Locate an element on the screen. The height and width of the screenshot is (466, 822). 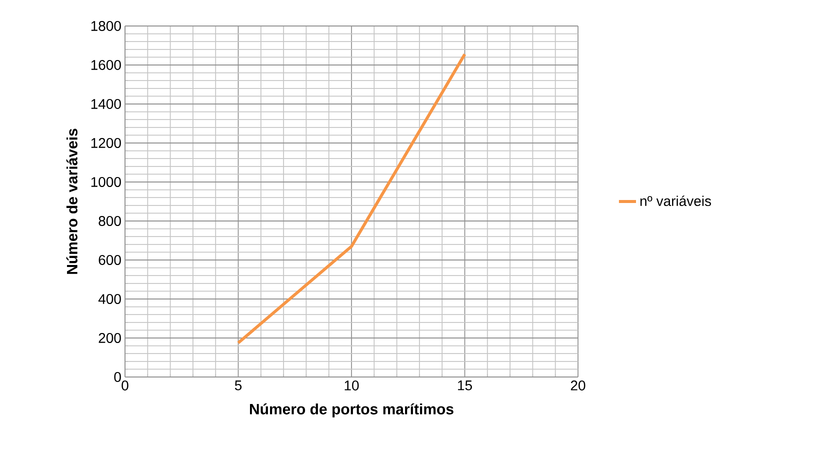
legend-label: nº variáveis is located at coordinates (676, 201).